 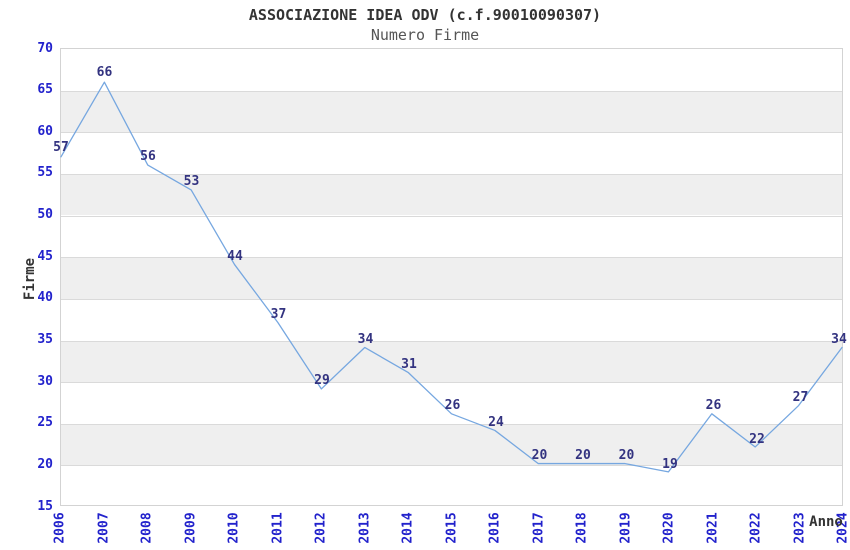 I want to click on data-point-label: 37, so click(x=278, y=314).